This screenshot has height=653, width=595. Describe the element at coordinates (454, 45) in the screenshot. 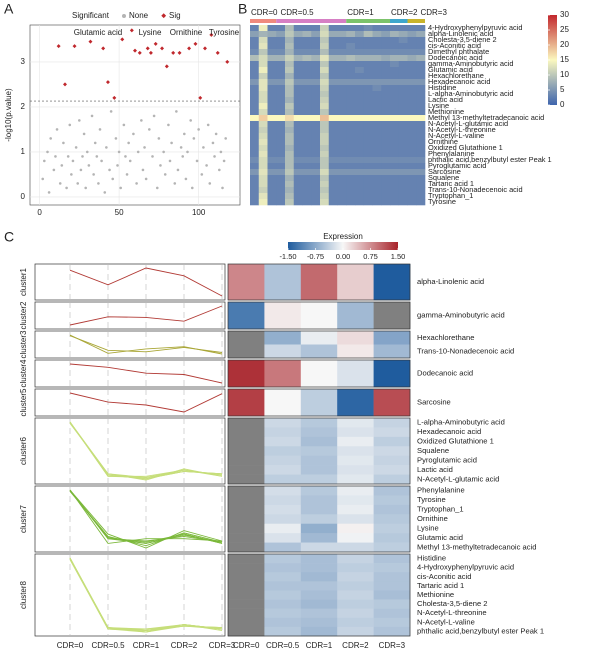

I see `row-label: cis-Aconitic acid` at that location.